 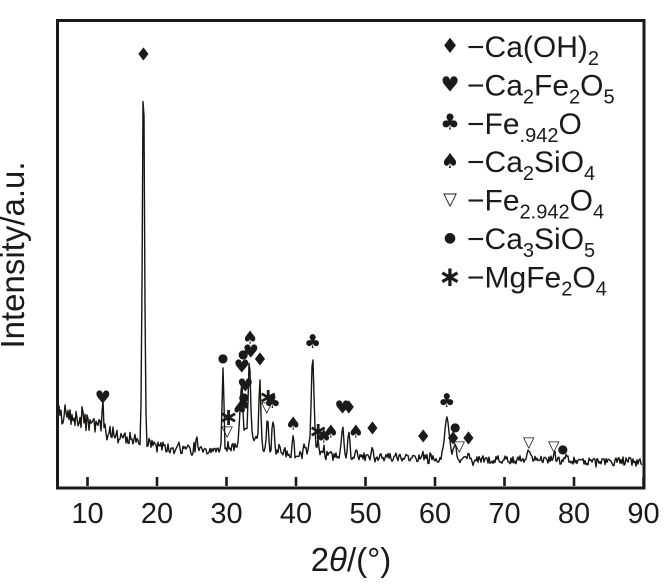 I want to click on legend-marker-spade-icon: ♠, so click(x=450, y=161).